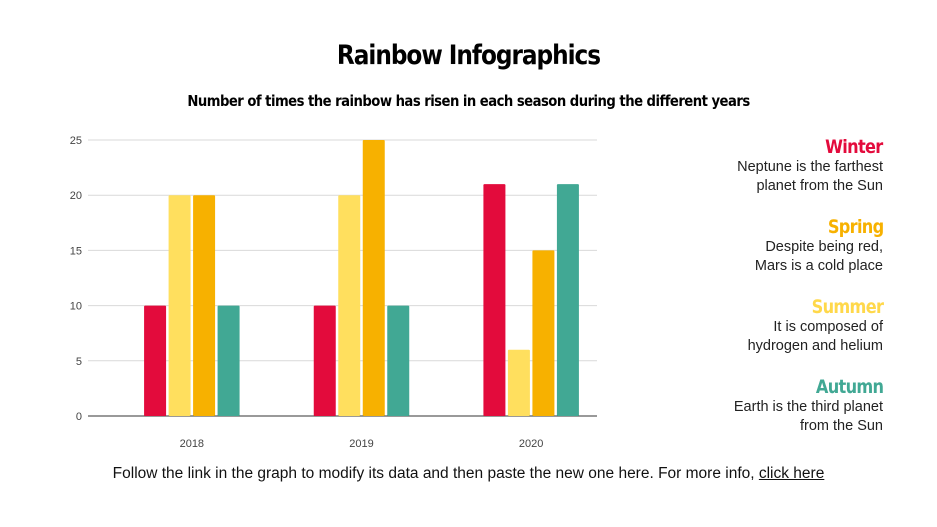 This screenshot has height=527, width=937. I want to click on legend-desc: Earth is the third planet, so click(808, 407).